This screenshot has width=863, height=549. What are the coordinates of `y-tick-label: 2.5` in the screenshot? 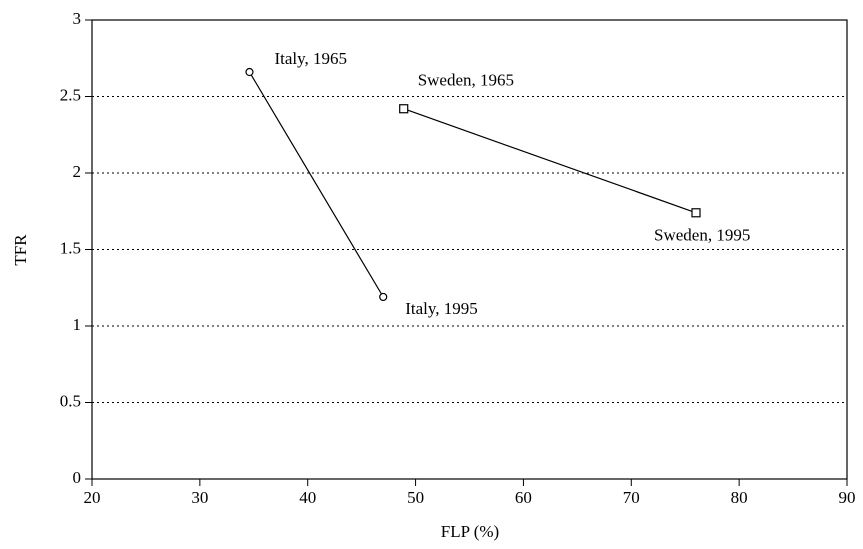 It's located at (70, 94).